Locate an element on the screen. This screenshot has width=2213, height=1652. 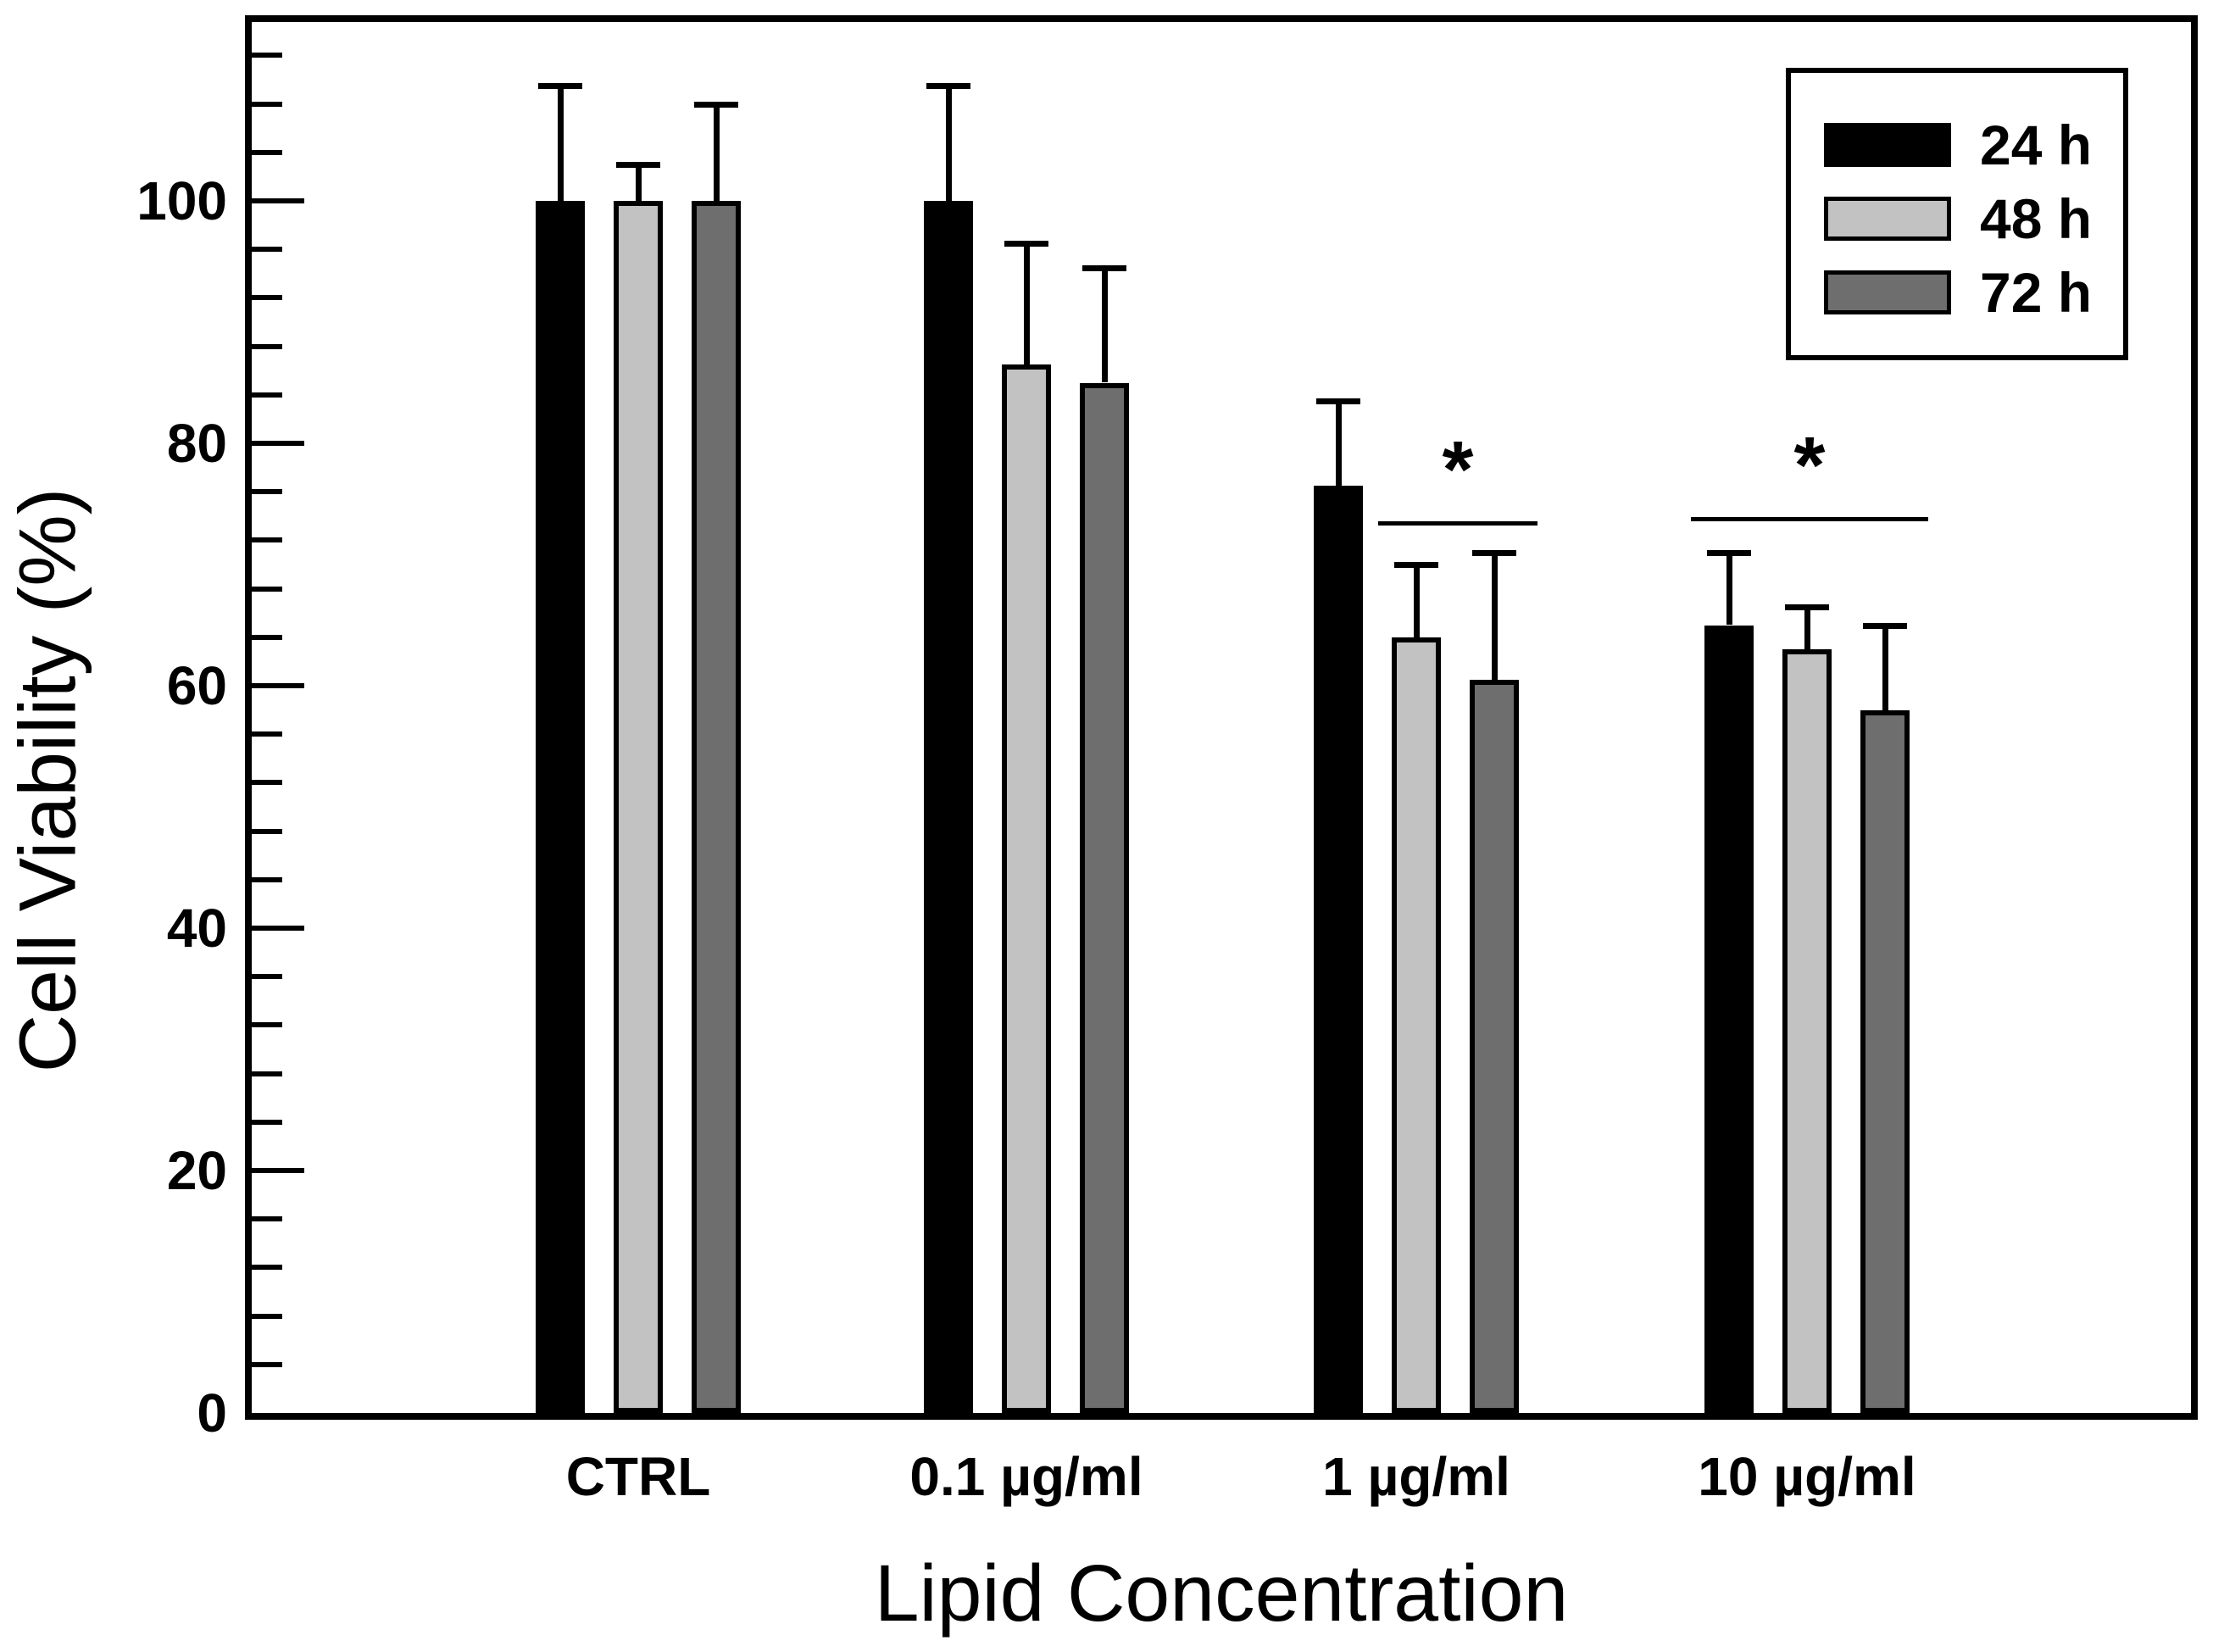
x-category-label-10-g-ml: 10 µg/ml is located at coordinates (1807, 1476).